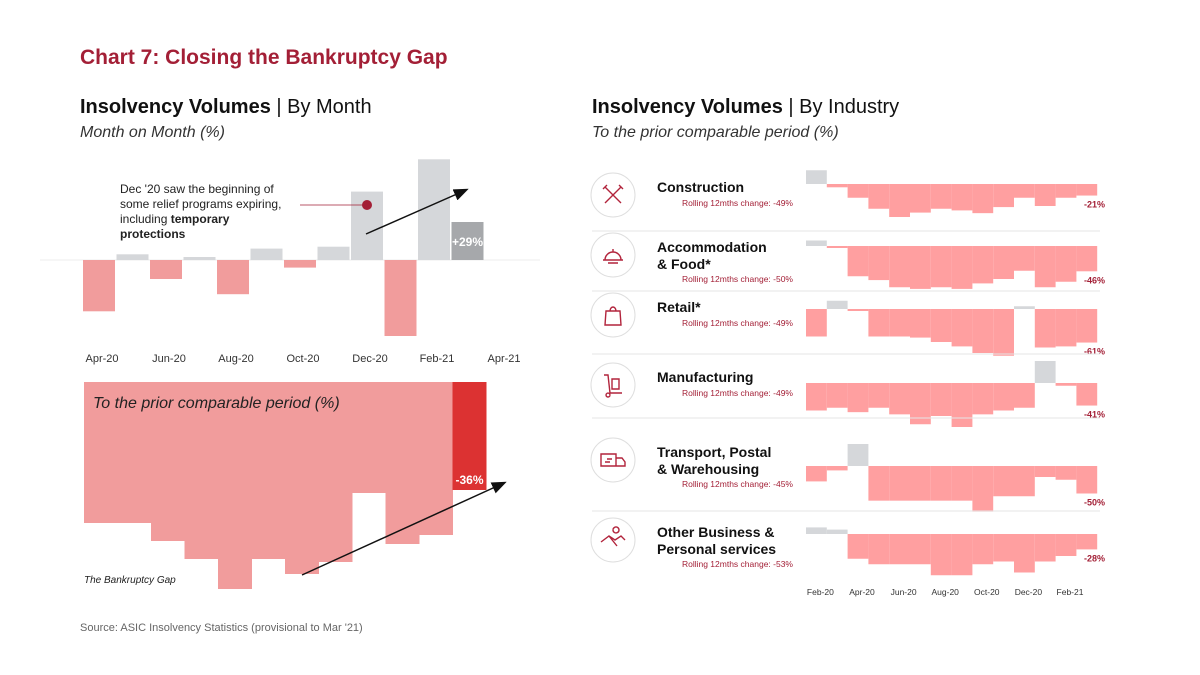 The width and height of the screenshot is (1200, 675). I want to click on industry-name: Accommodation, so click(712, 247).